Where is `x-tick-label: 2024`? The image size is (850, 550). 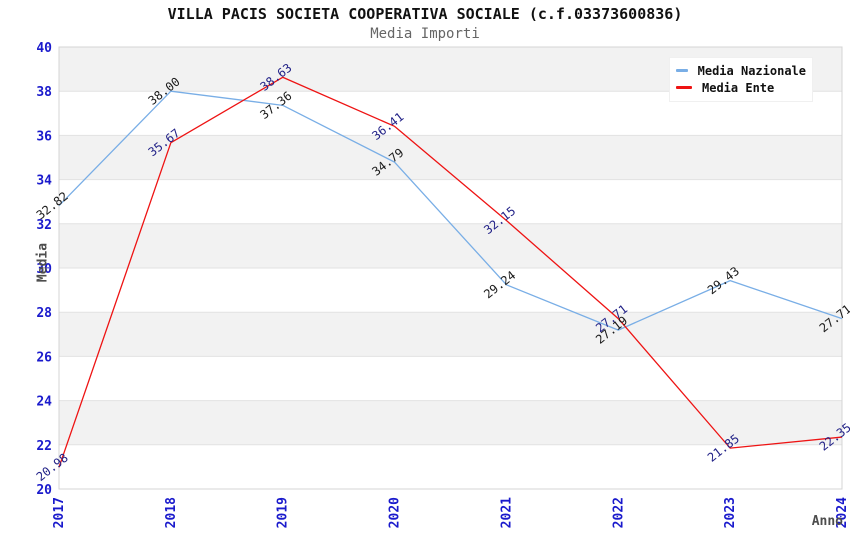 x-tick-label: 2024 is located at coordinates (842, 512).